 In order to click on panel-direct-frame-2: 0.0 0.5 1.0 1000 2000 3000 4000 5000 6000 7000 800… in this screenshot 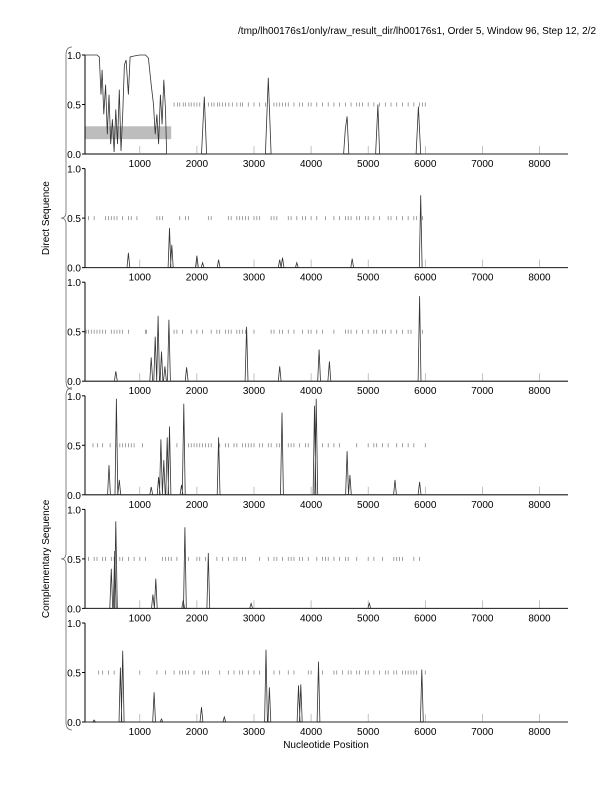, I will do `click(317, 224)`.